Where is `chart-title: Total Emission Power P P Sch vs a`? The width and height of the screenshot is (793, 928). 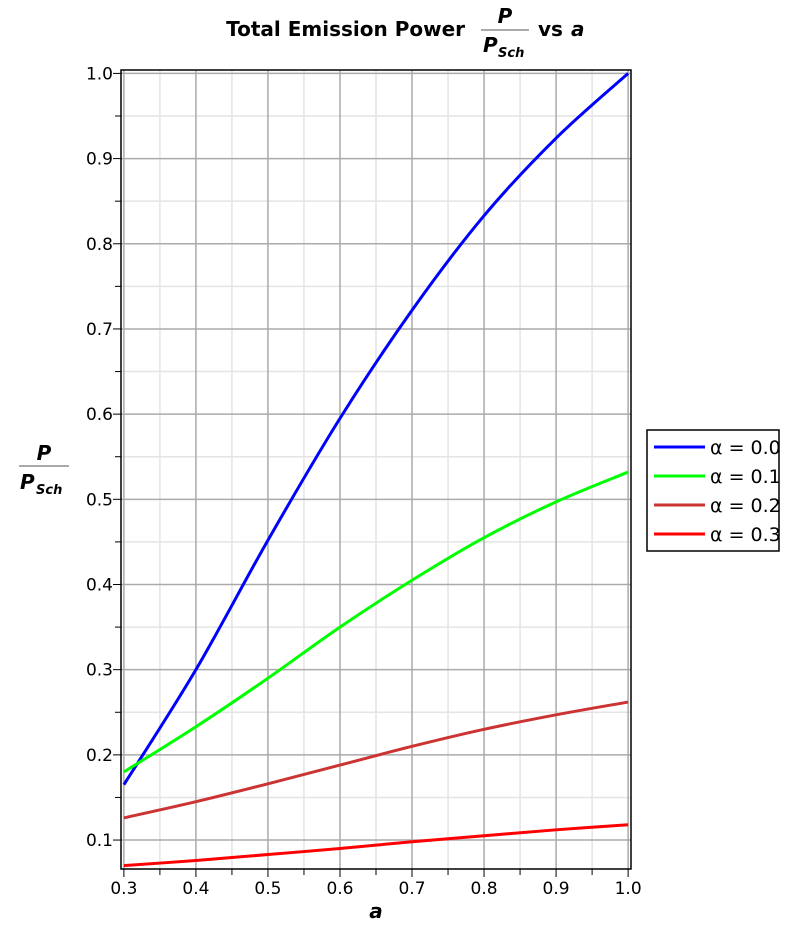 chart-title: Total Emission Power P P Sch vs a is located at coordinates (405, 32).